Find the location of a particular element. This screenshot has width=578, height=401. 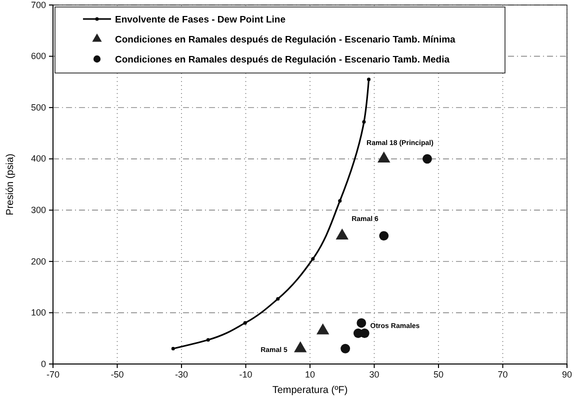

x-axis-title: Temperatura (ºF) is located at coordinates (310, 390).